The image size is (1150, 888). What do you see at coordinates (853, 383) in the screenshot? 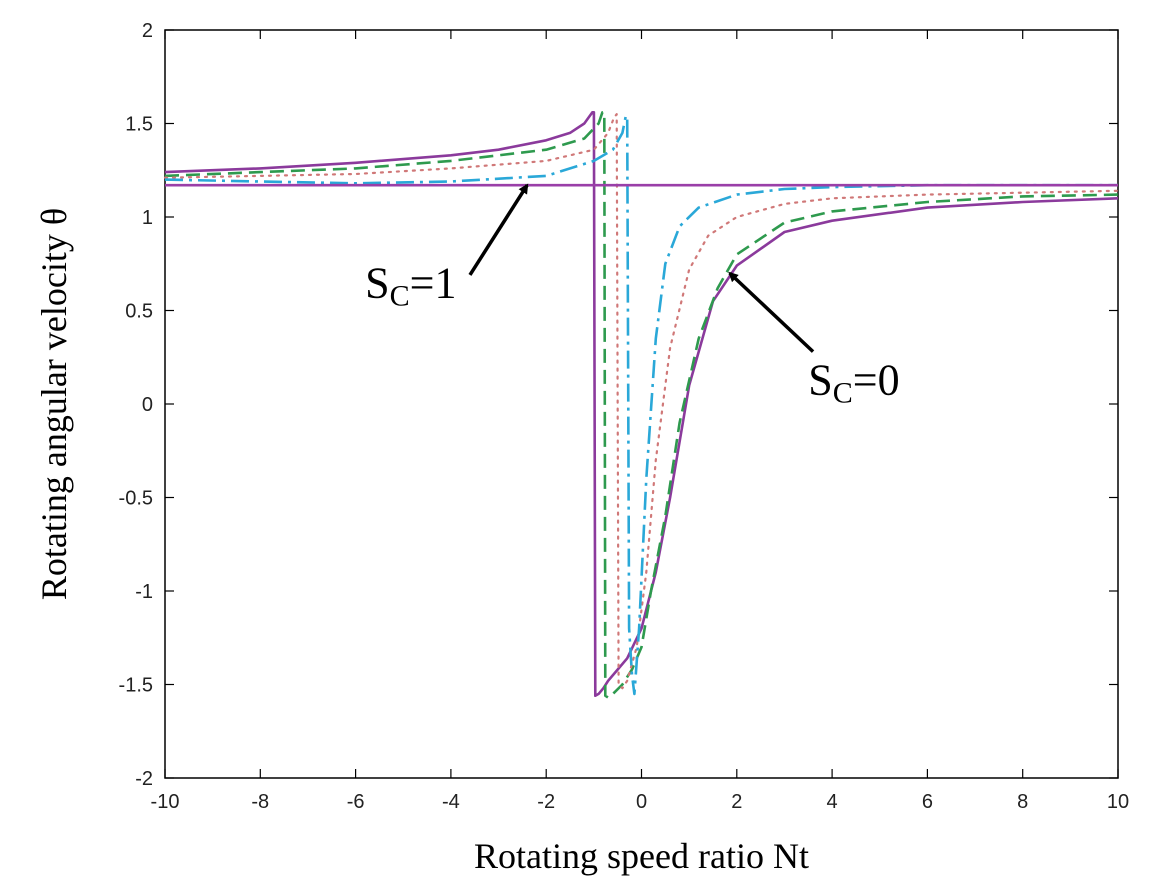
I see `annotation-label: SC=0` at bounding box center [853, 383].